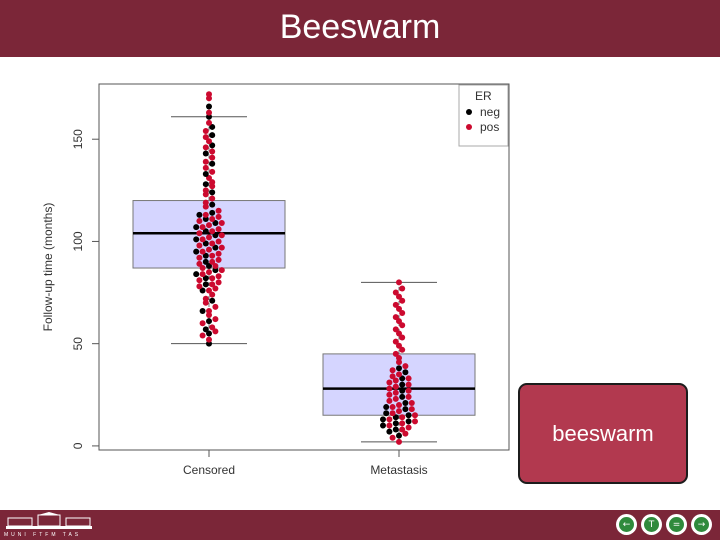 The height and width of the screenshot is (540, 720). Describe the element at coordinates (676, 524) in the screenshot. I see `equal-icon: =` at that location.